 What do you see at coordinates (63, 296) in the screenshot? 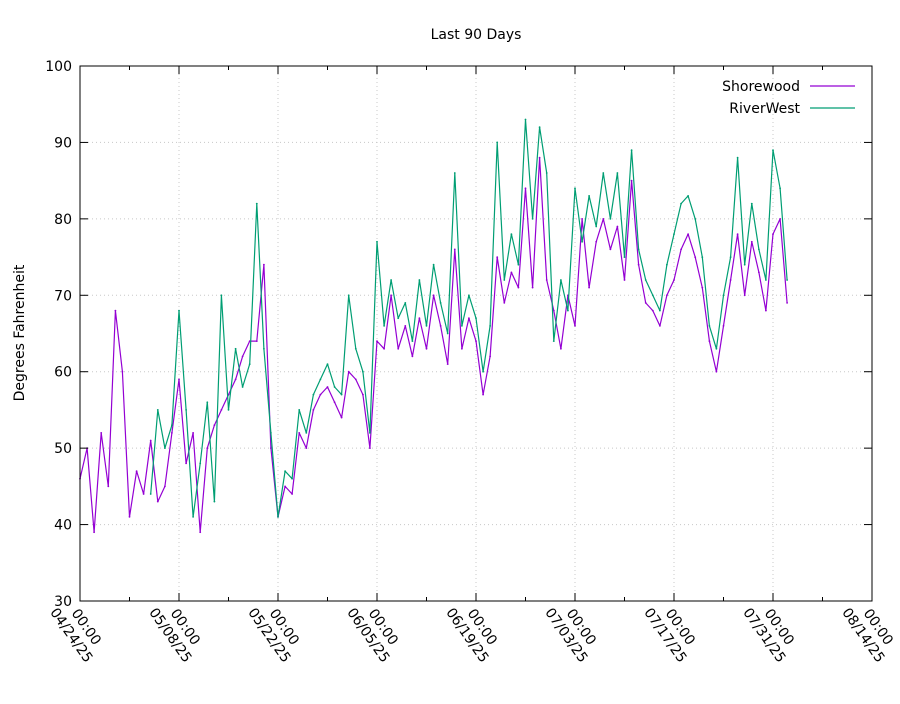
I see `y-tick-label: 70` at bounding box center [63, 296].